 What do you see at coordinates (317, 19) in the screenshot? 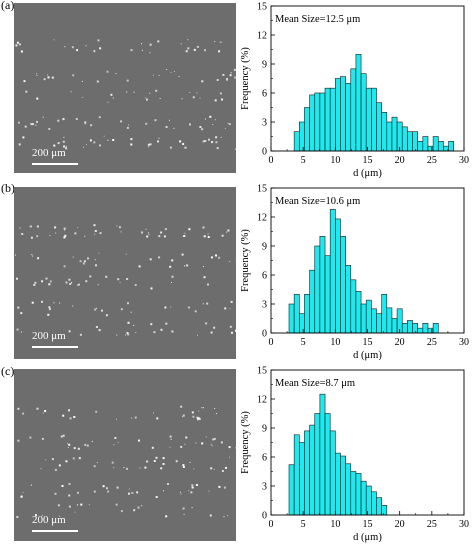
I see `mean-size-annotation: Mean Size=12.5 μm` at bounding box center [317, 19].